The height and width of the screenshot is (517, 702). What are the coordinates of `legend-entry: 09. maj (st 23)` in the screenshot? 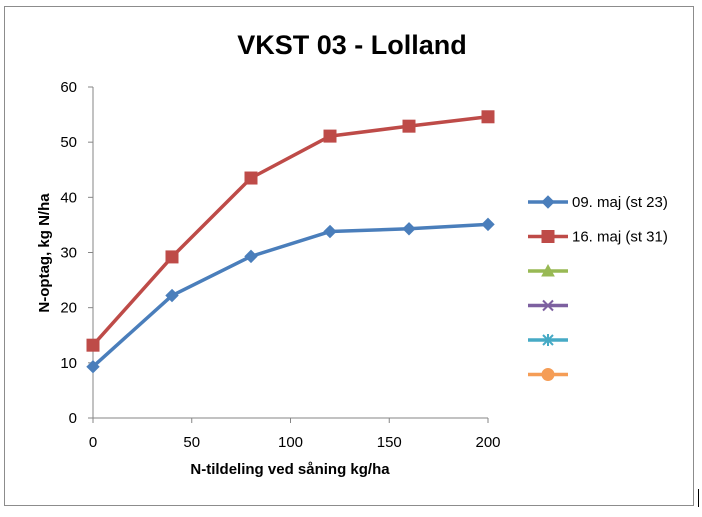 It's located at (598, 202).